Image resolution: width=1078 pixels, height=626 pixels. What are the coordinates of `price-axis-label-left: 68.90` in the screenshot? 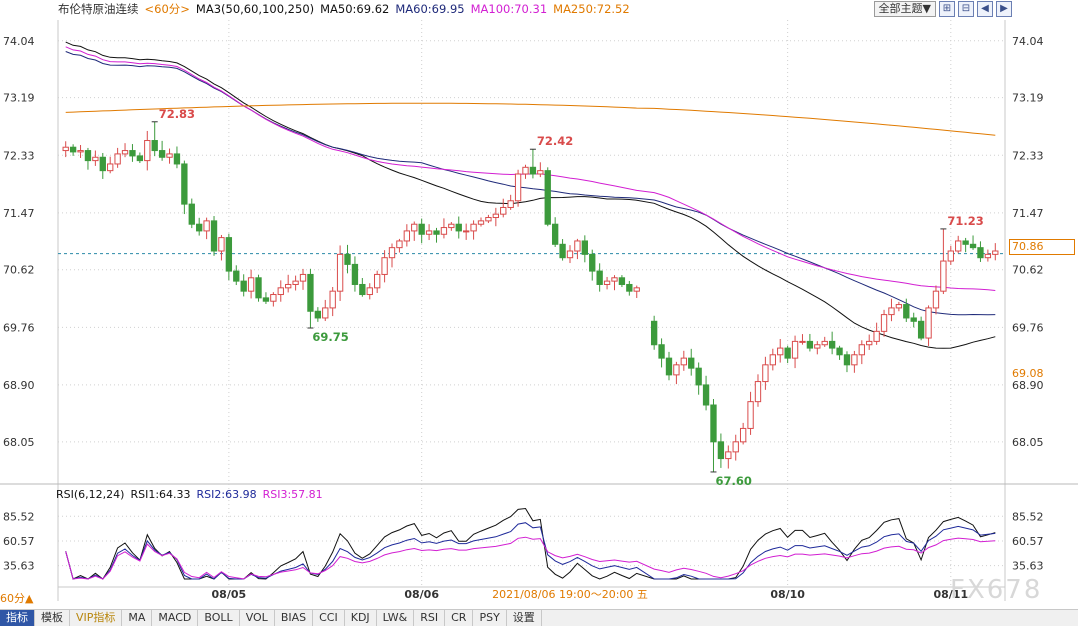 It's located at (19, 385).